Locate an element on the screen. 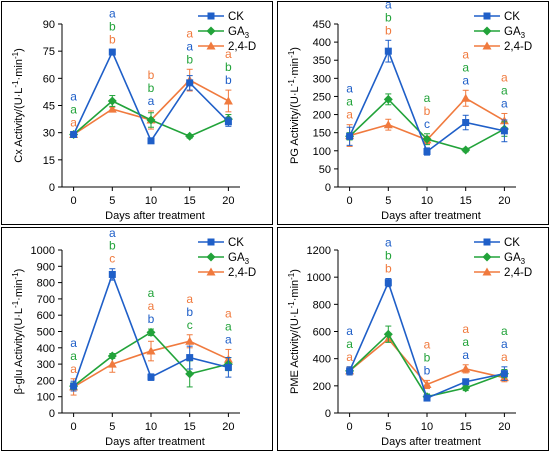 The image size is (550, 452). y-tick-label: 350 is located at coordinates (322, 61).